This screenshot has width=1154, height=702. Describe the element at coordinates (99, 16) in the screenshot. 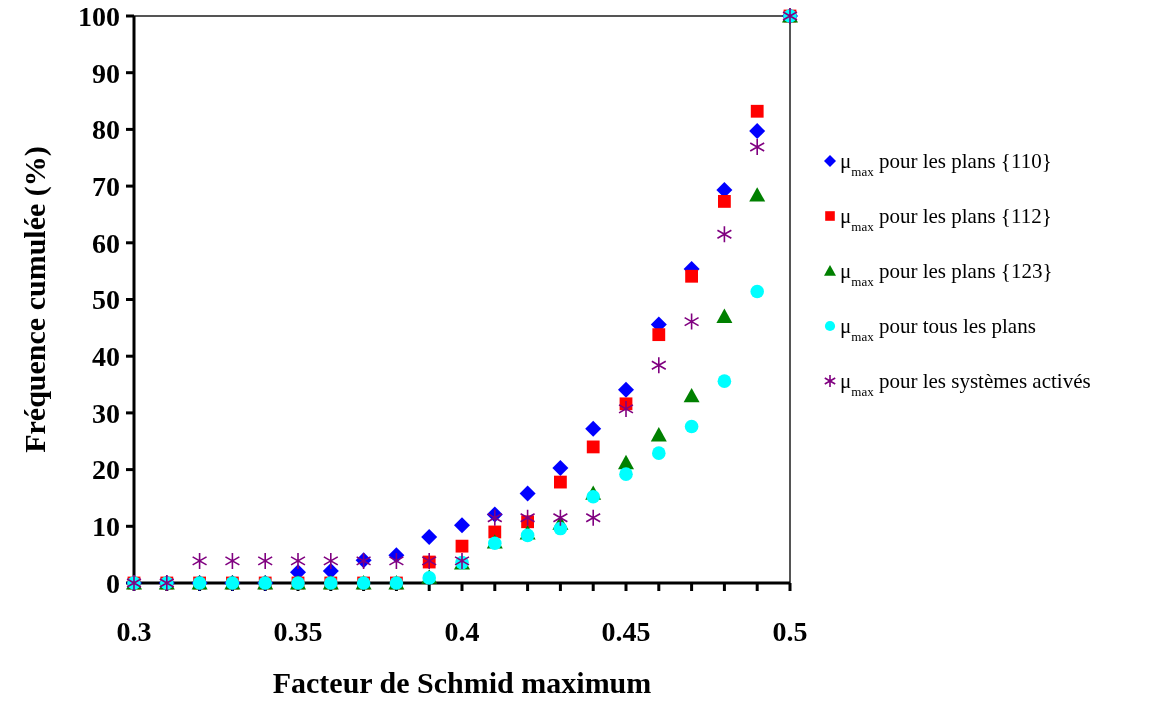

I see `y-tick-label: 100` at that location.